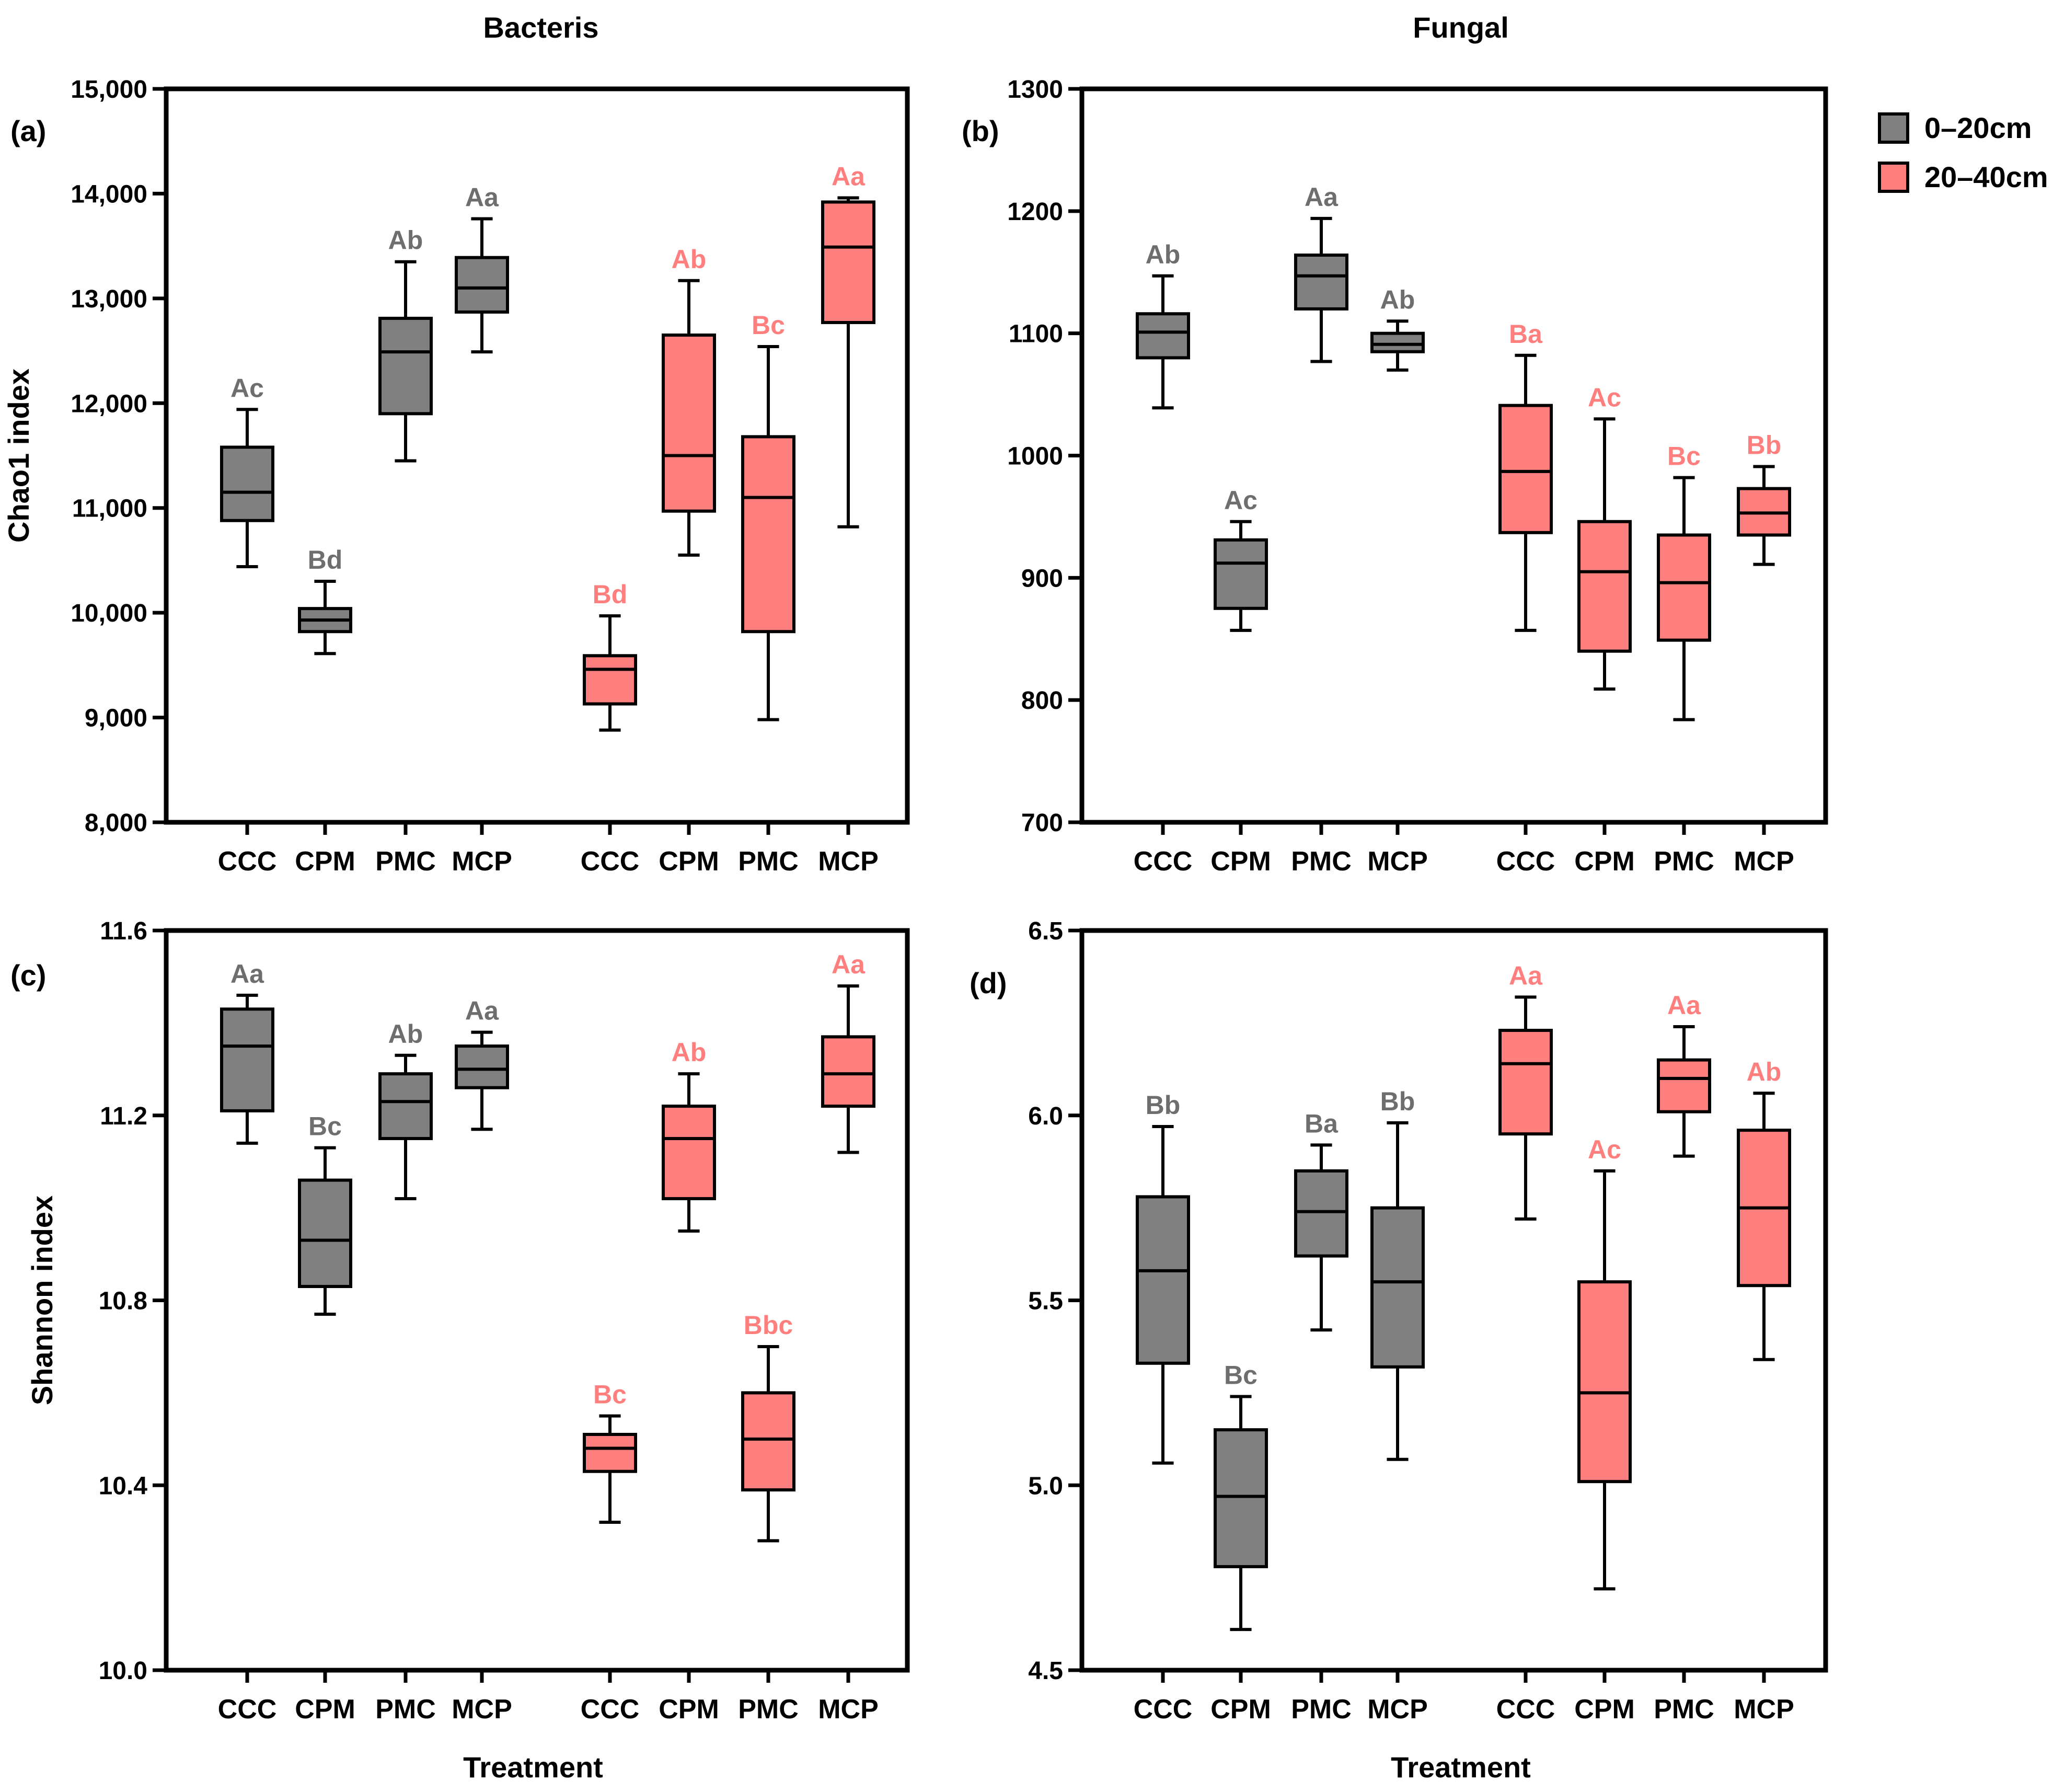 This screenshot has height=1792, width=2065. I want to click on box-pmc-0-20cm: Ba, so click(1321, 1220).